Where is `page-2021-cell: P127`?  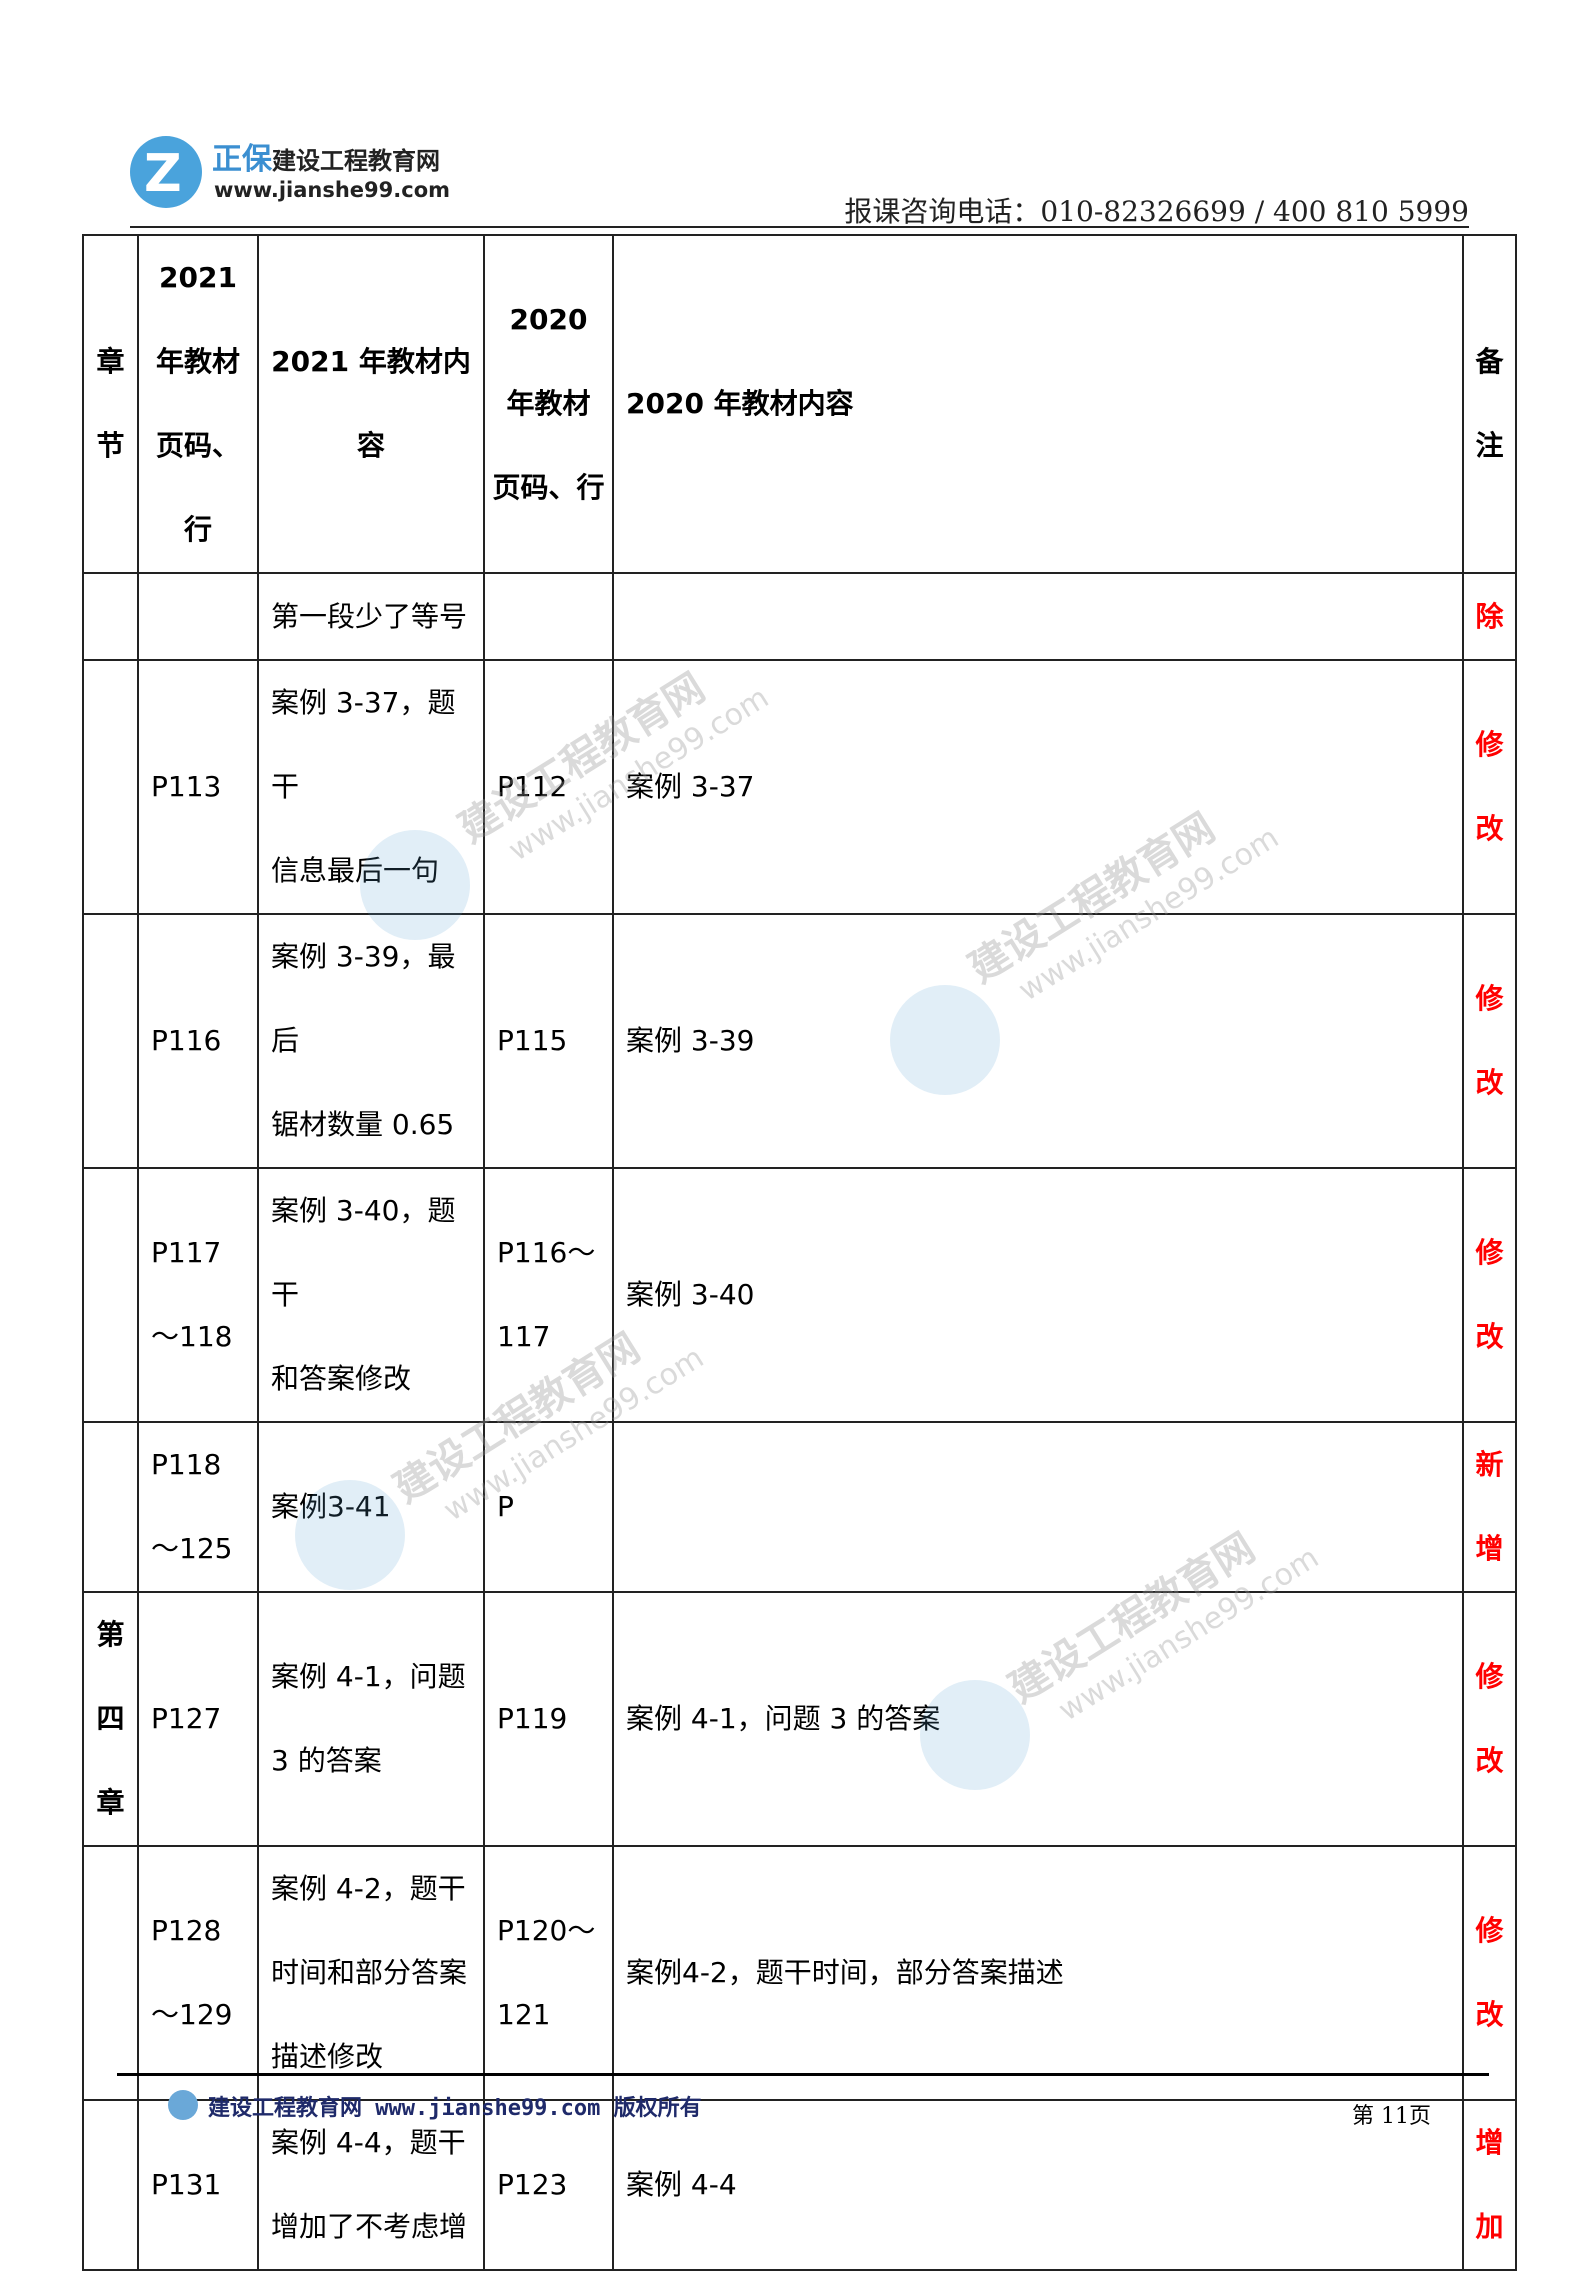
page-2021-cell: P127 is located at coordinates (198, 1719).